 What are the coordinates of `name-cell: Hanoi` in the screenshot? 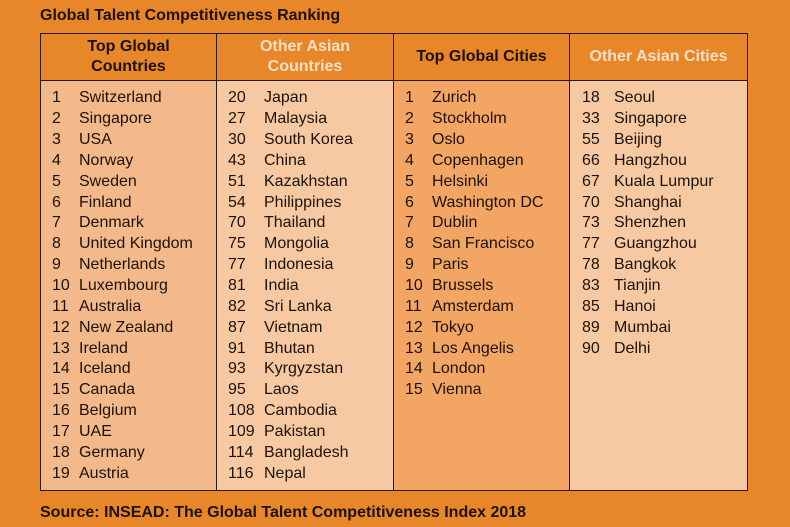 It's located at (635, 306).